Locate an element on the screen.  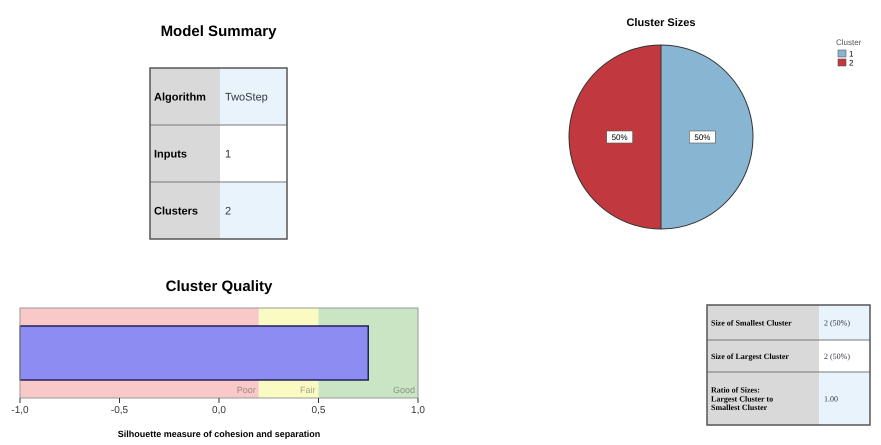
text: Clusters is located at coordinates (176, 211).